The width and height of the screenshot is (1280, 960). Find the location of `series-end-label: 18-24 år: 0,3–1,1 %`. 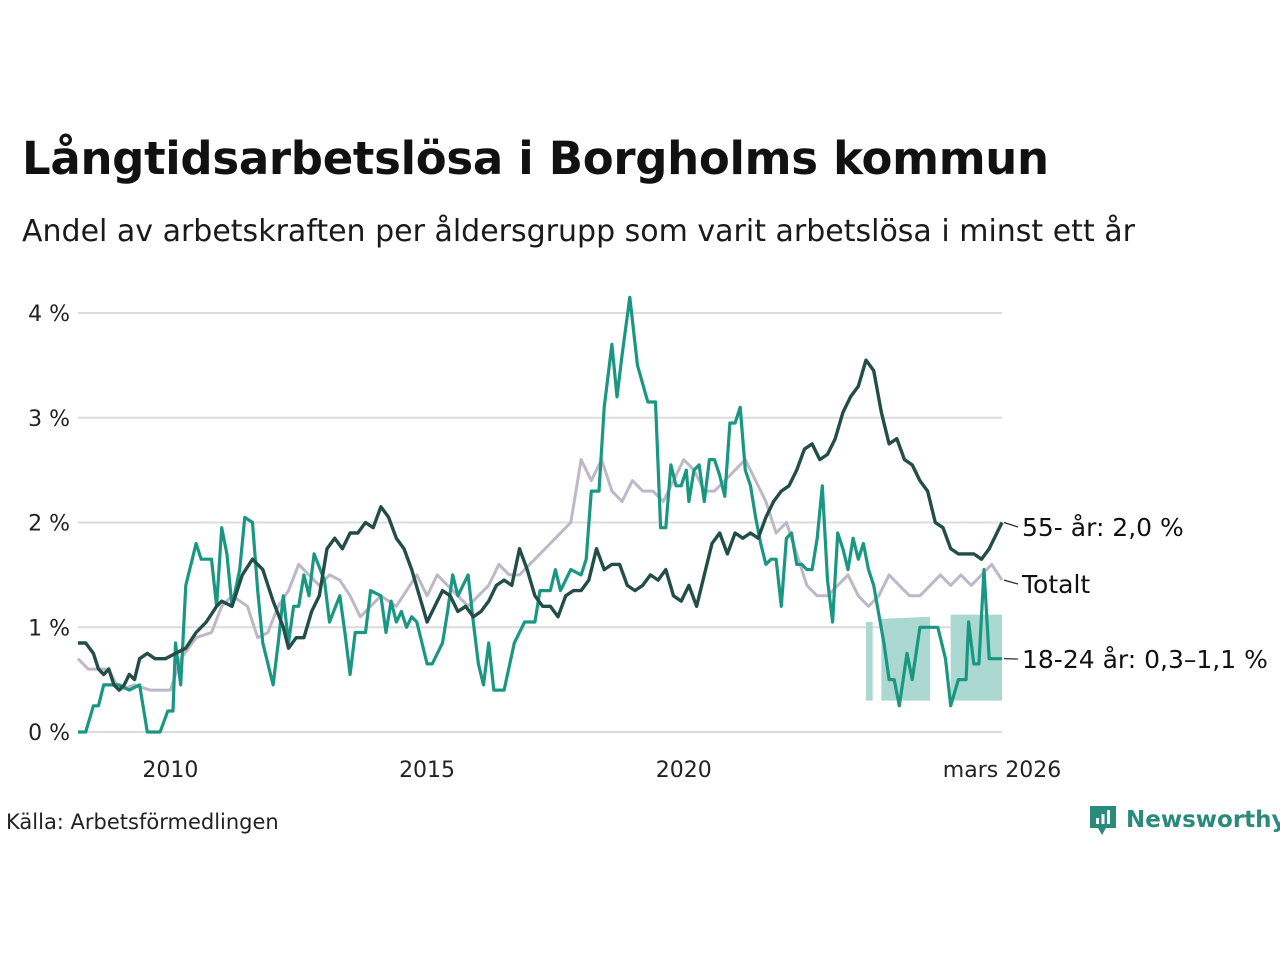

series-end-label: 18-24 år: 0,3–1,1 % is located at coordinates (1145, 659).